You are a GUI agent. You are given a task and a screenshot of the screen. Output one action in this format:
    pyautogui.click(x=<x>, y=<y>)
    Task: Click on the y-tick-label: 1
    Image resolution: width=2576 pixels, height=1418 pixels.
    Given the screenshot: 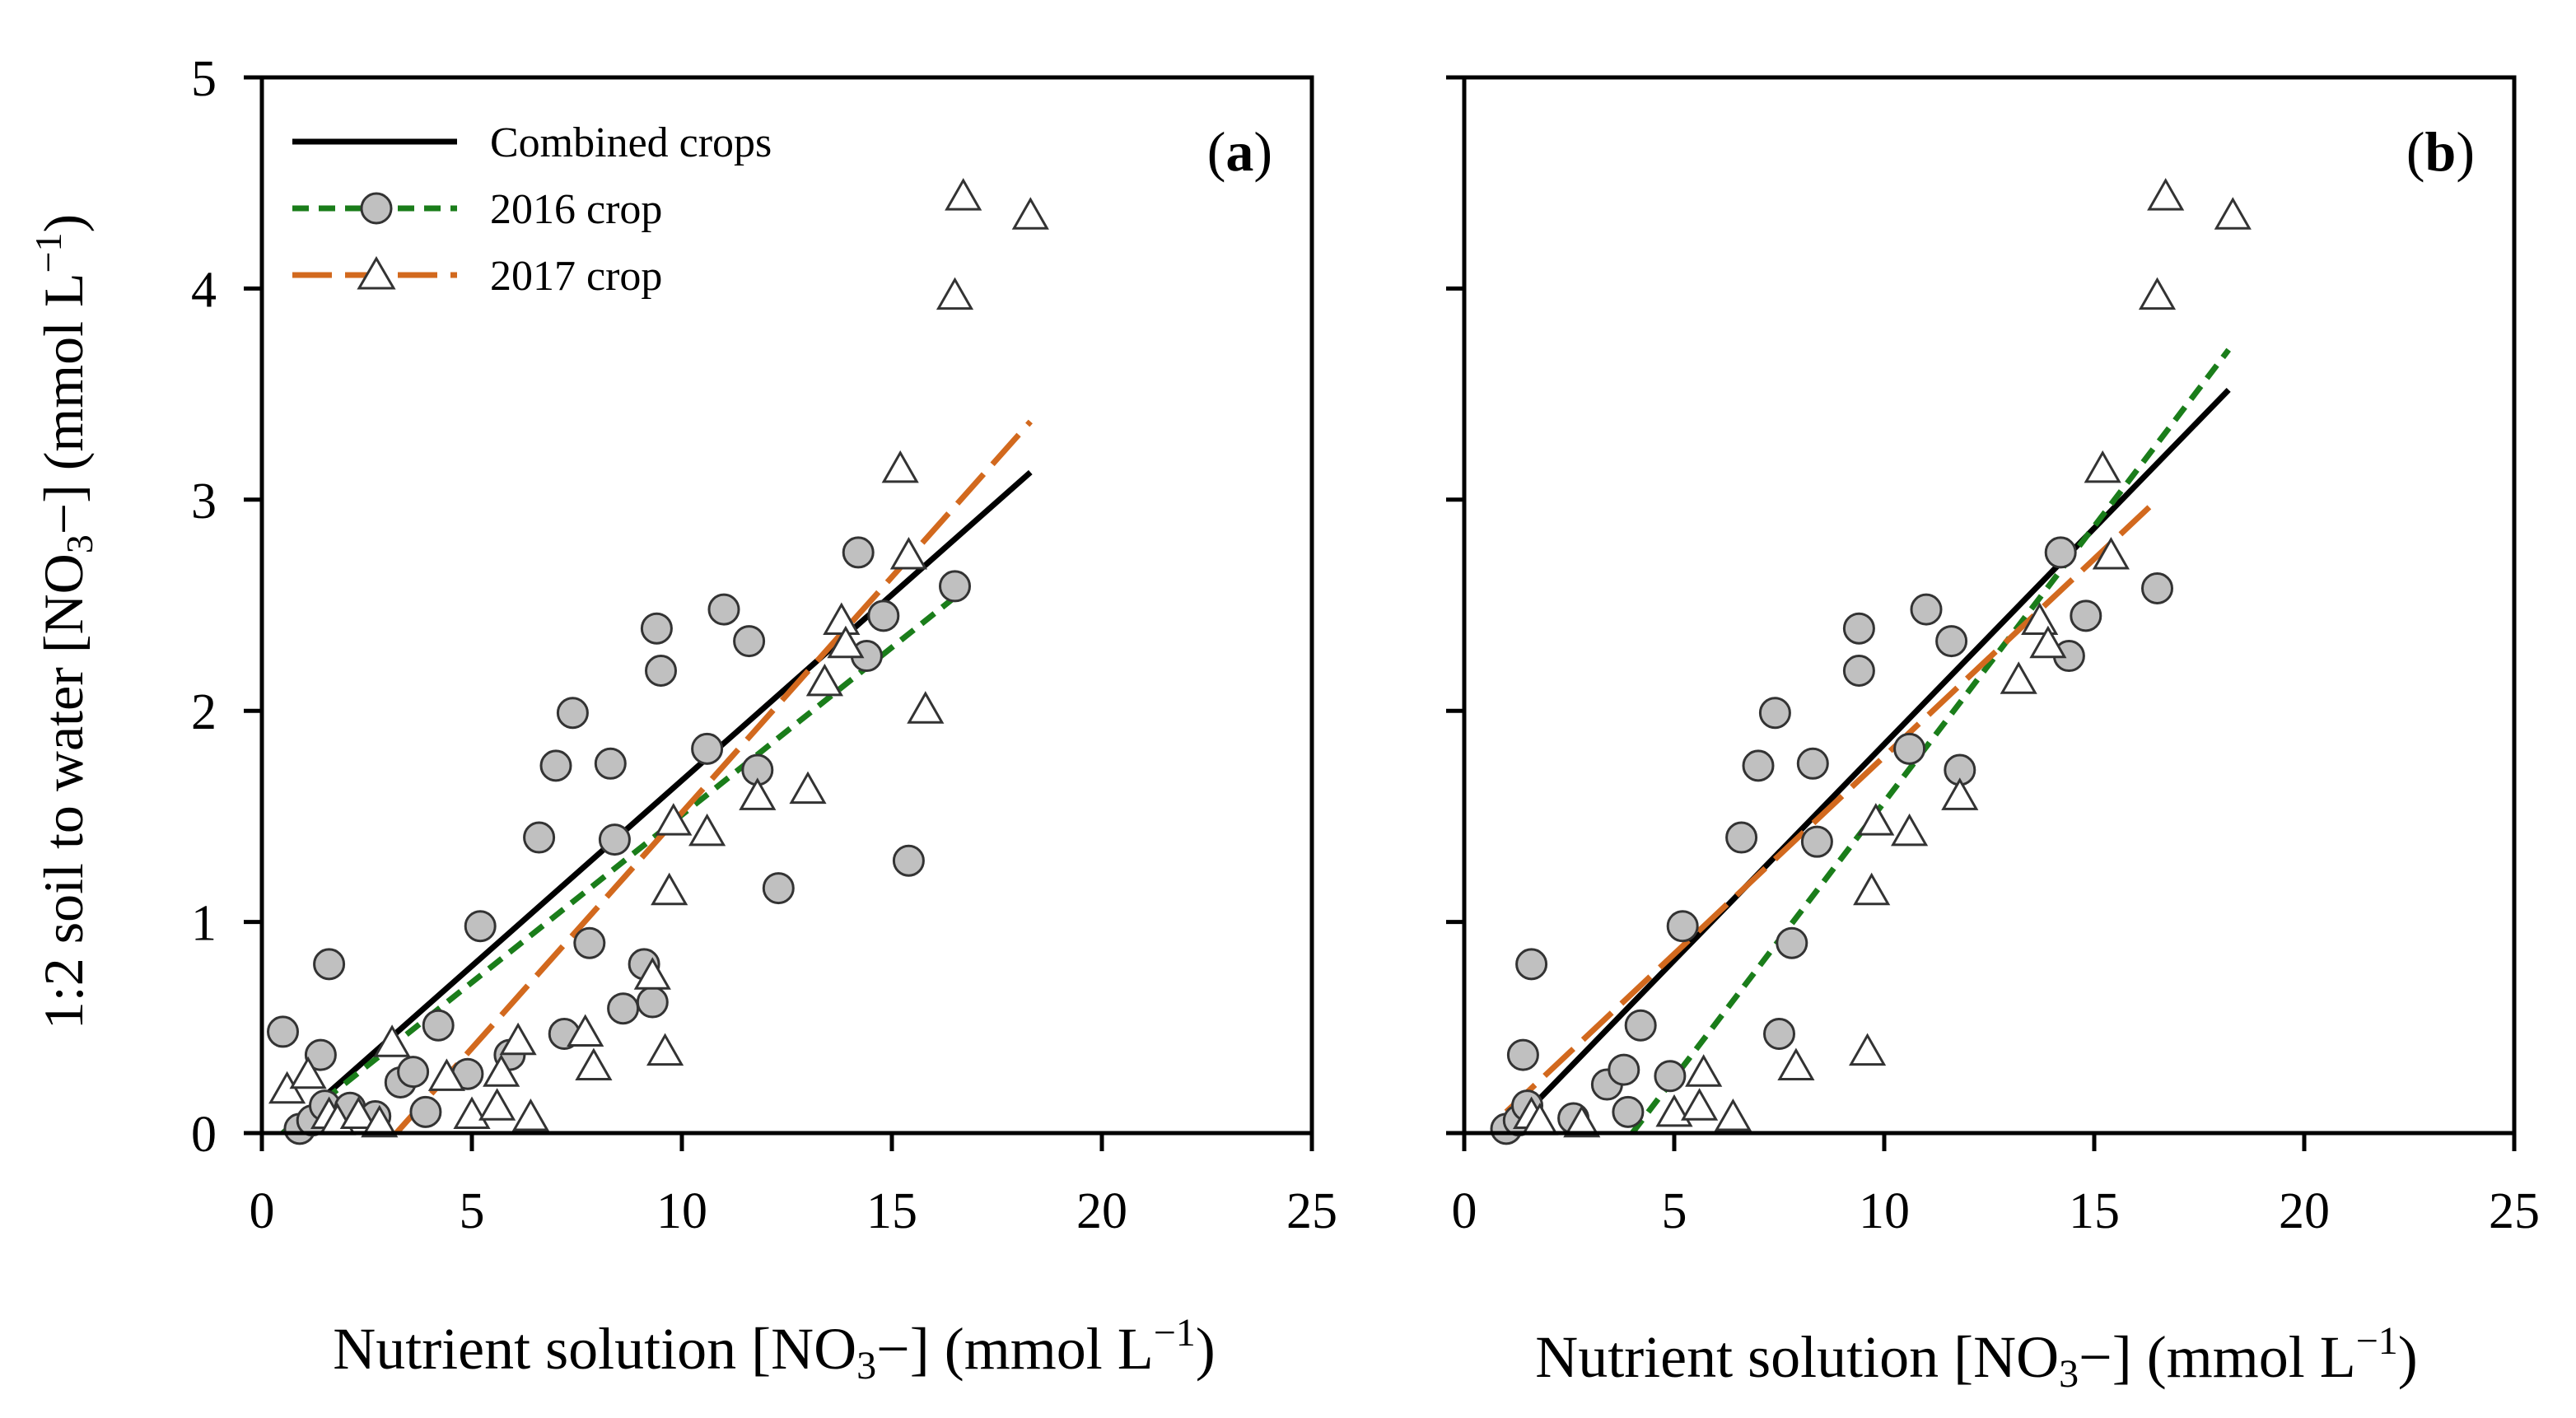 What is the action you would take?
    pyautogui.click(x=204, y=924)
    